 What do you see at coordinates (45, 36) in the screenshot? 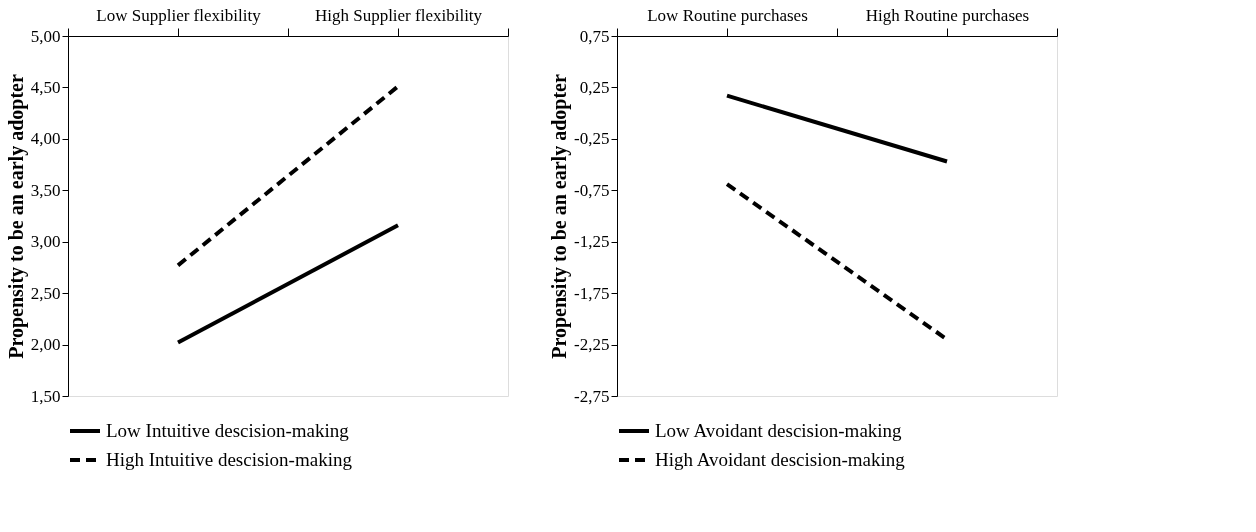
I see `y-tick-label: 5,00` at bounding box center [45, 36].